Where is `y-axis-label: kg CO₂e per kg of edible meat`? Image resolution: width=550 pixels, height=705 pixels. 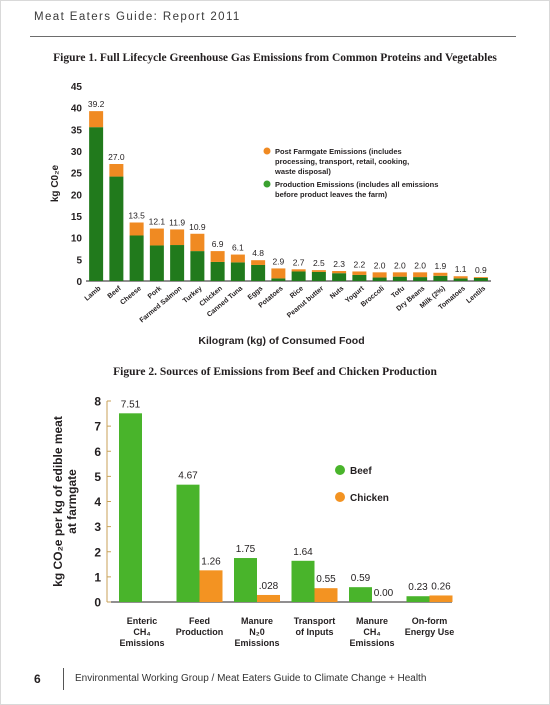 y-axis-label: kg CO₂e per kg of edible meat is located at coordinates (58, 501).